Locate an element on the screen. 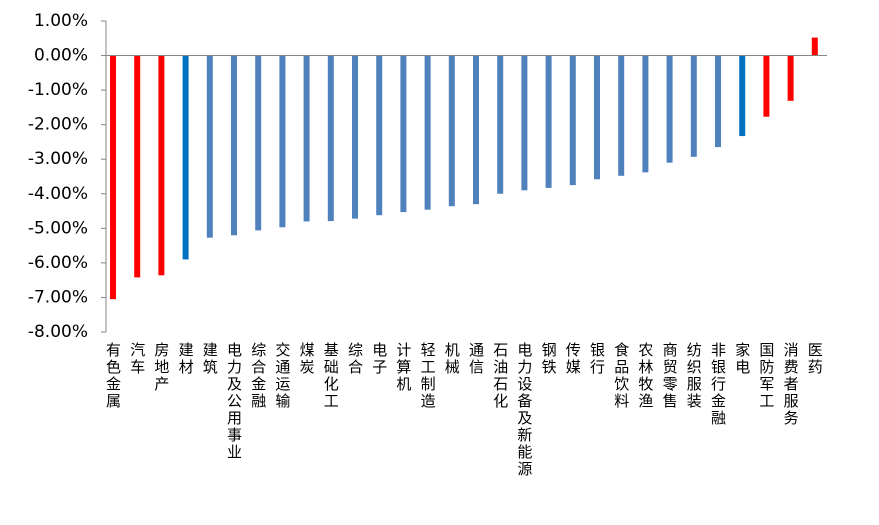 The image size is (879, 525). x-tick-label: 建材 is located at coordinates (186, 359).